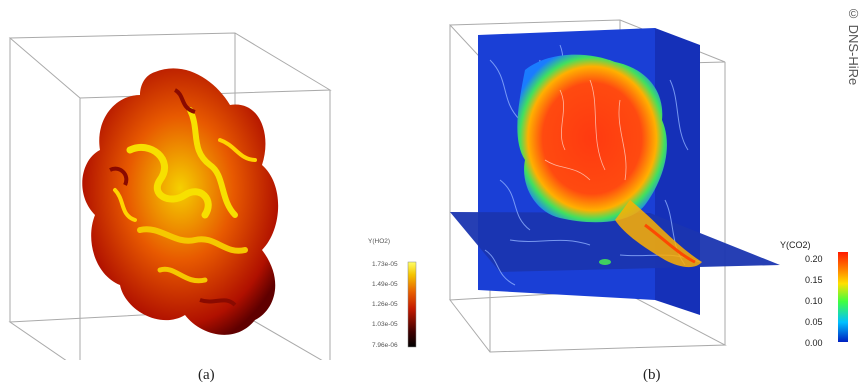  Describe the element at coordinates (652, 375) in the screenshot. I see `caption-b: (b)` at that location.